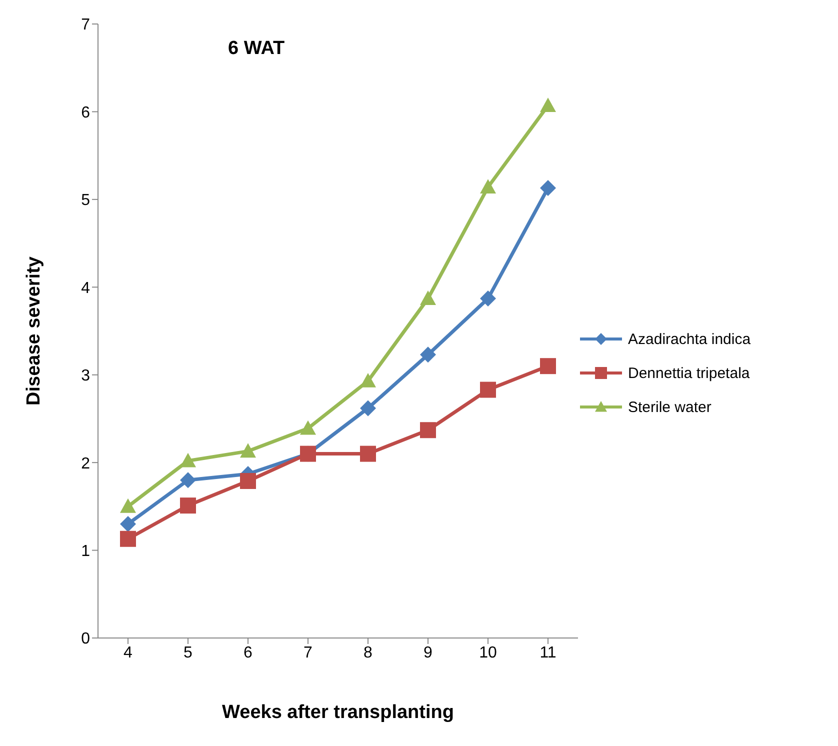  What do you see at coordinates (188, 653) in the screenshot?
I see `x-tick-label: 5` at bounding box center [188, 653].